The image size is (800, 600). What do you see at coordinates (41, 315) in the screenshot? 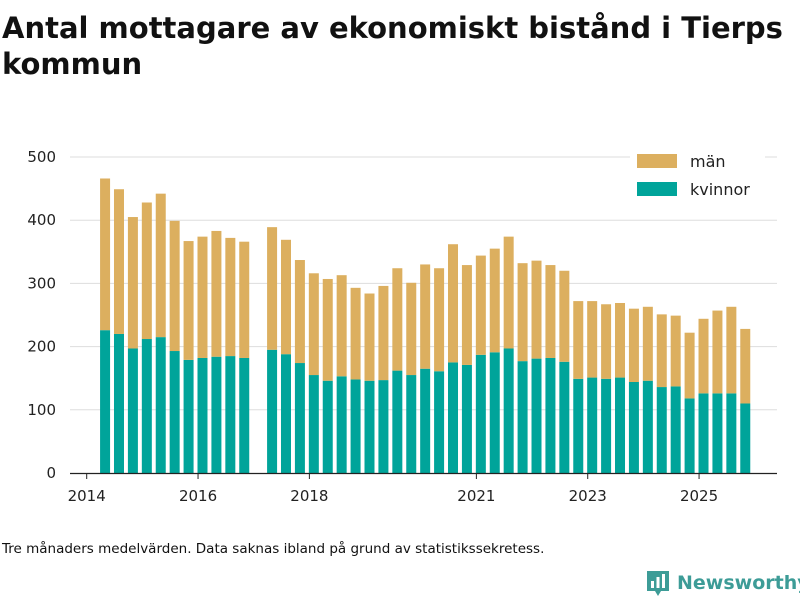
I see `y-axis-tick-labels: 0 100 200 300 400 500` at bounding box center [41, 315].